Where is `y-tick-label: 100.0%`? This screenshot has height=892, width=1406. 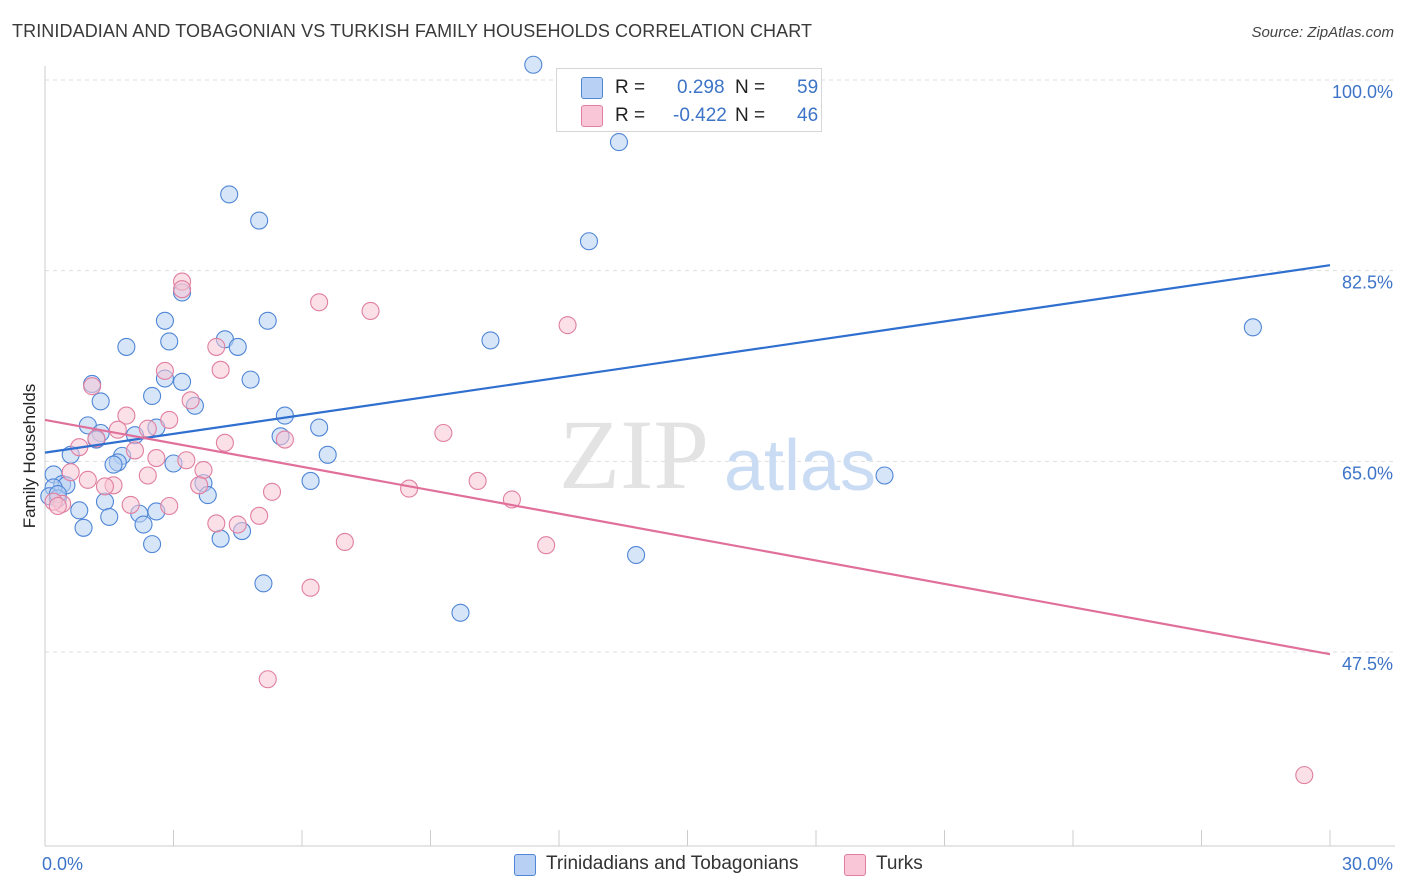 y-tick-label: 100.0% is located at coordinates (1362, 92).